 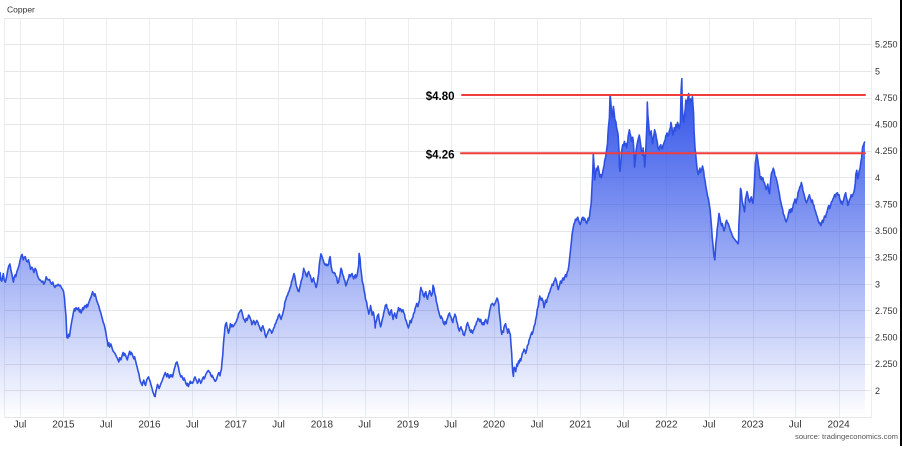 I want to click on svg-text: $4.80, so click(x=440, y=97).